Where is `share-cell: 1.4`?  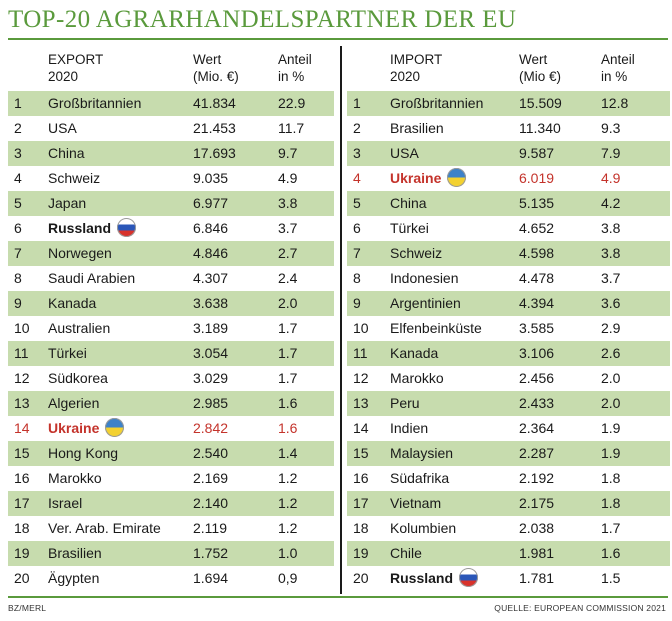 share-cell: 1.4 is located at coordinates (288, 453).